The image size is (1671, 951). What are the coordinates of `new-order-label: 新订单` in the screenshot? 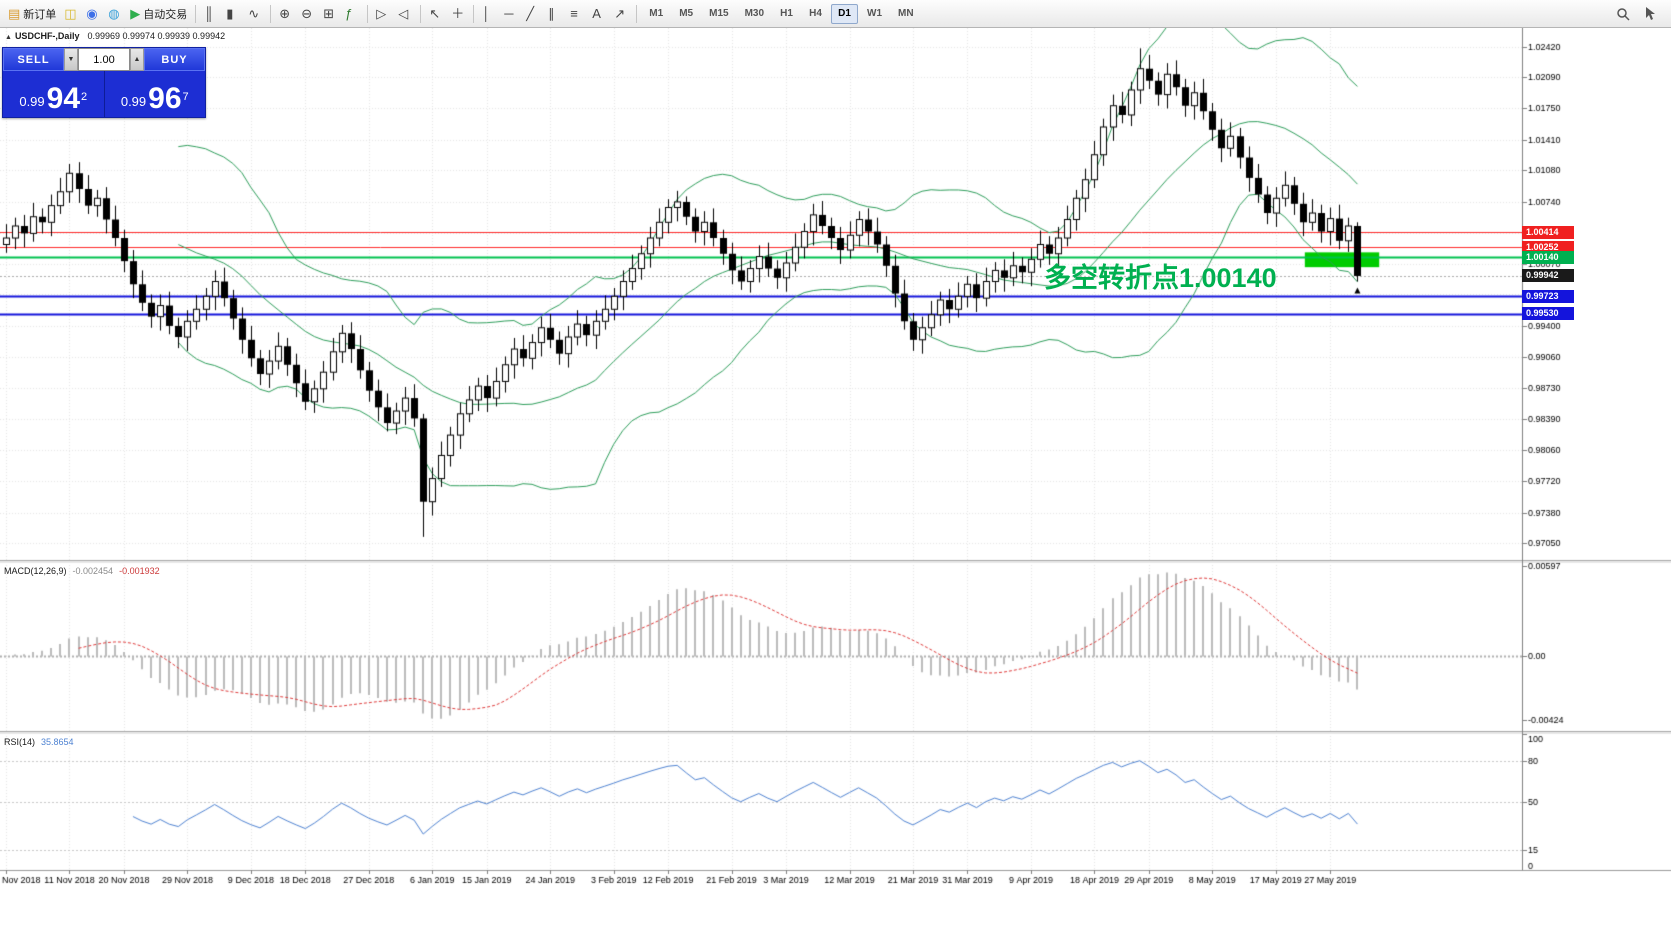 It's located at (40, 14).